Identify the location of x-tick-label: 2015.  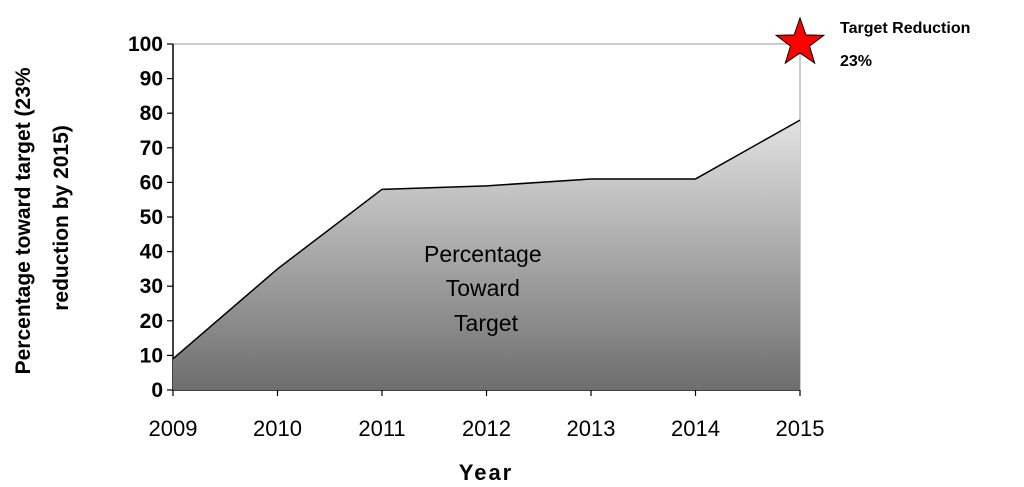
(800, 428).